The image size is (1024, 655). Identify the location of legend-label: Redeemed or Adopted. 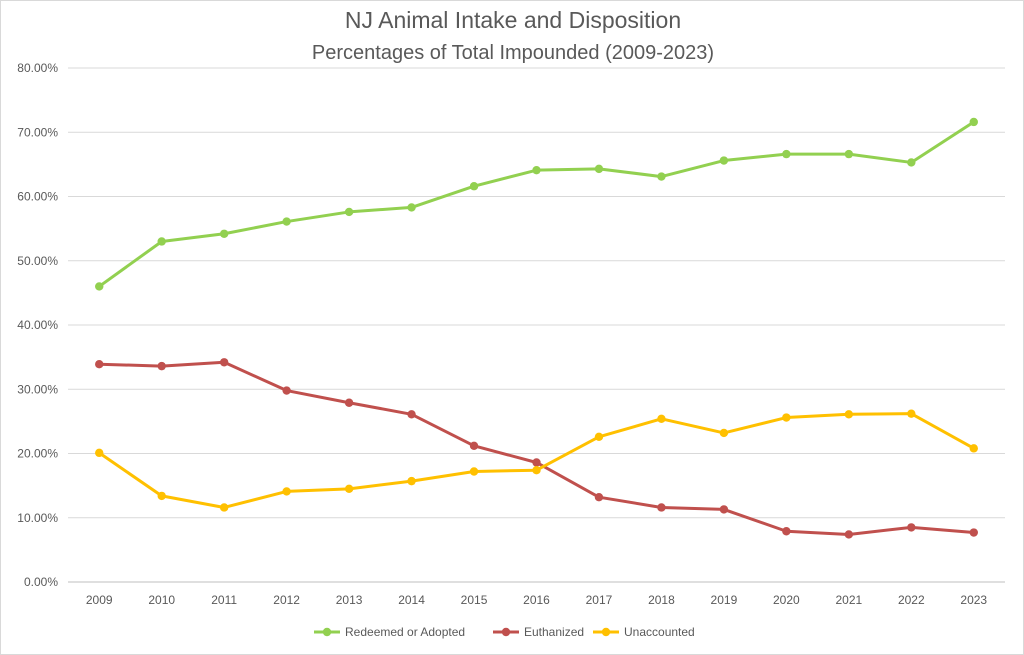
(405, 632).